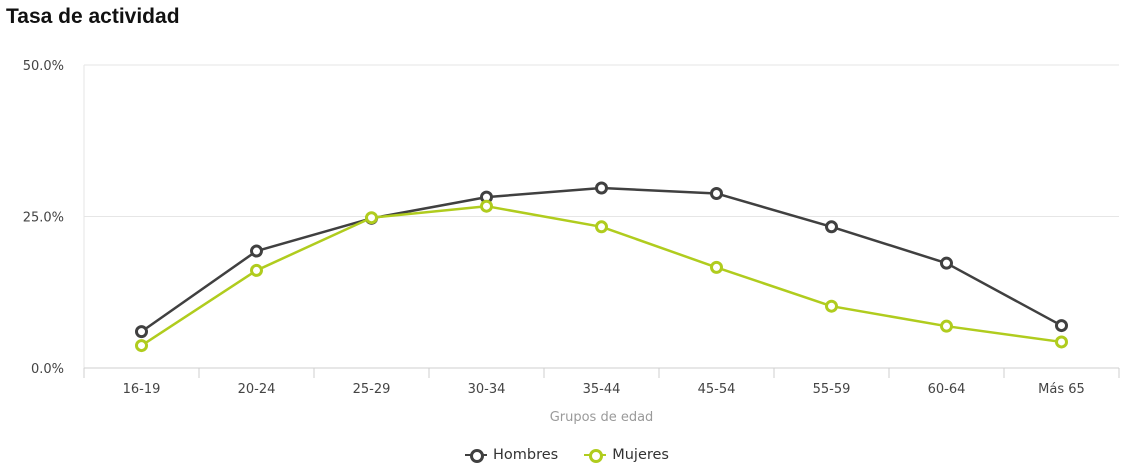 The height and width of the screenshot is (474, 1134). Describe the element at coordinates (947, 389) in the screenshot. I see `x-tick-label: 60-64` at that location.